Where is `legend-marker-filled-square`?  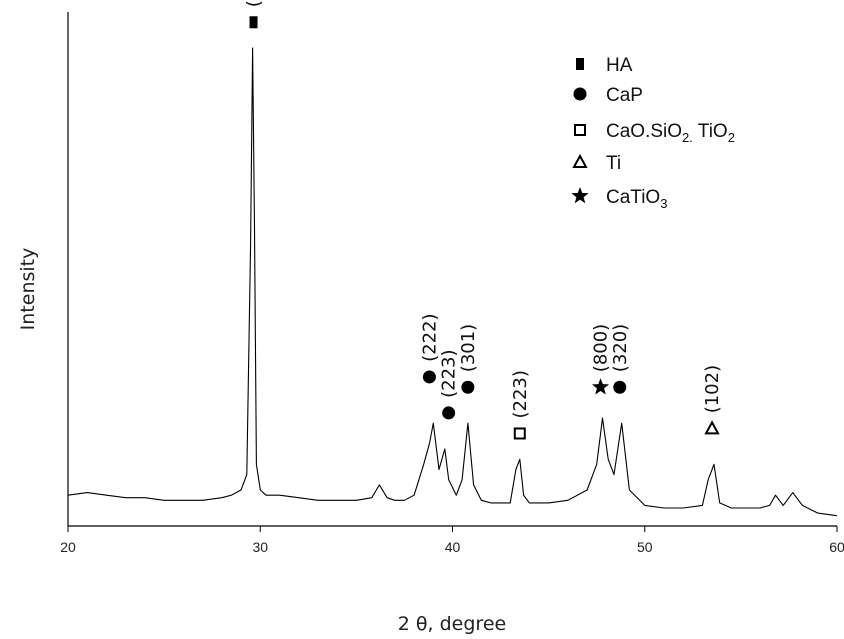
legend-marker-filled-square is located at coordinates (580, 64).